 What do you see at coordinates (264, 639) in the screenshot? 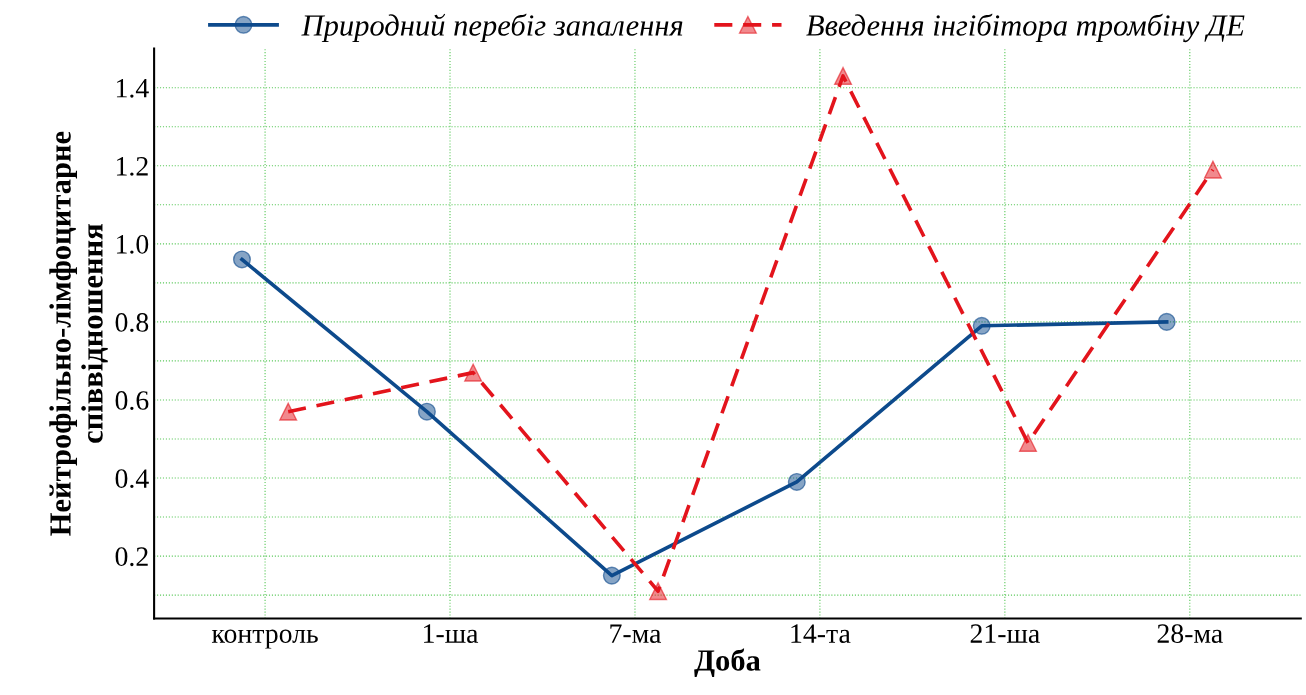
I see `x-tick-label: контроль` at bounding box center [264, 639].